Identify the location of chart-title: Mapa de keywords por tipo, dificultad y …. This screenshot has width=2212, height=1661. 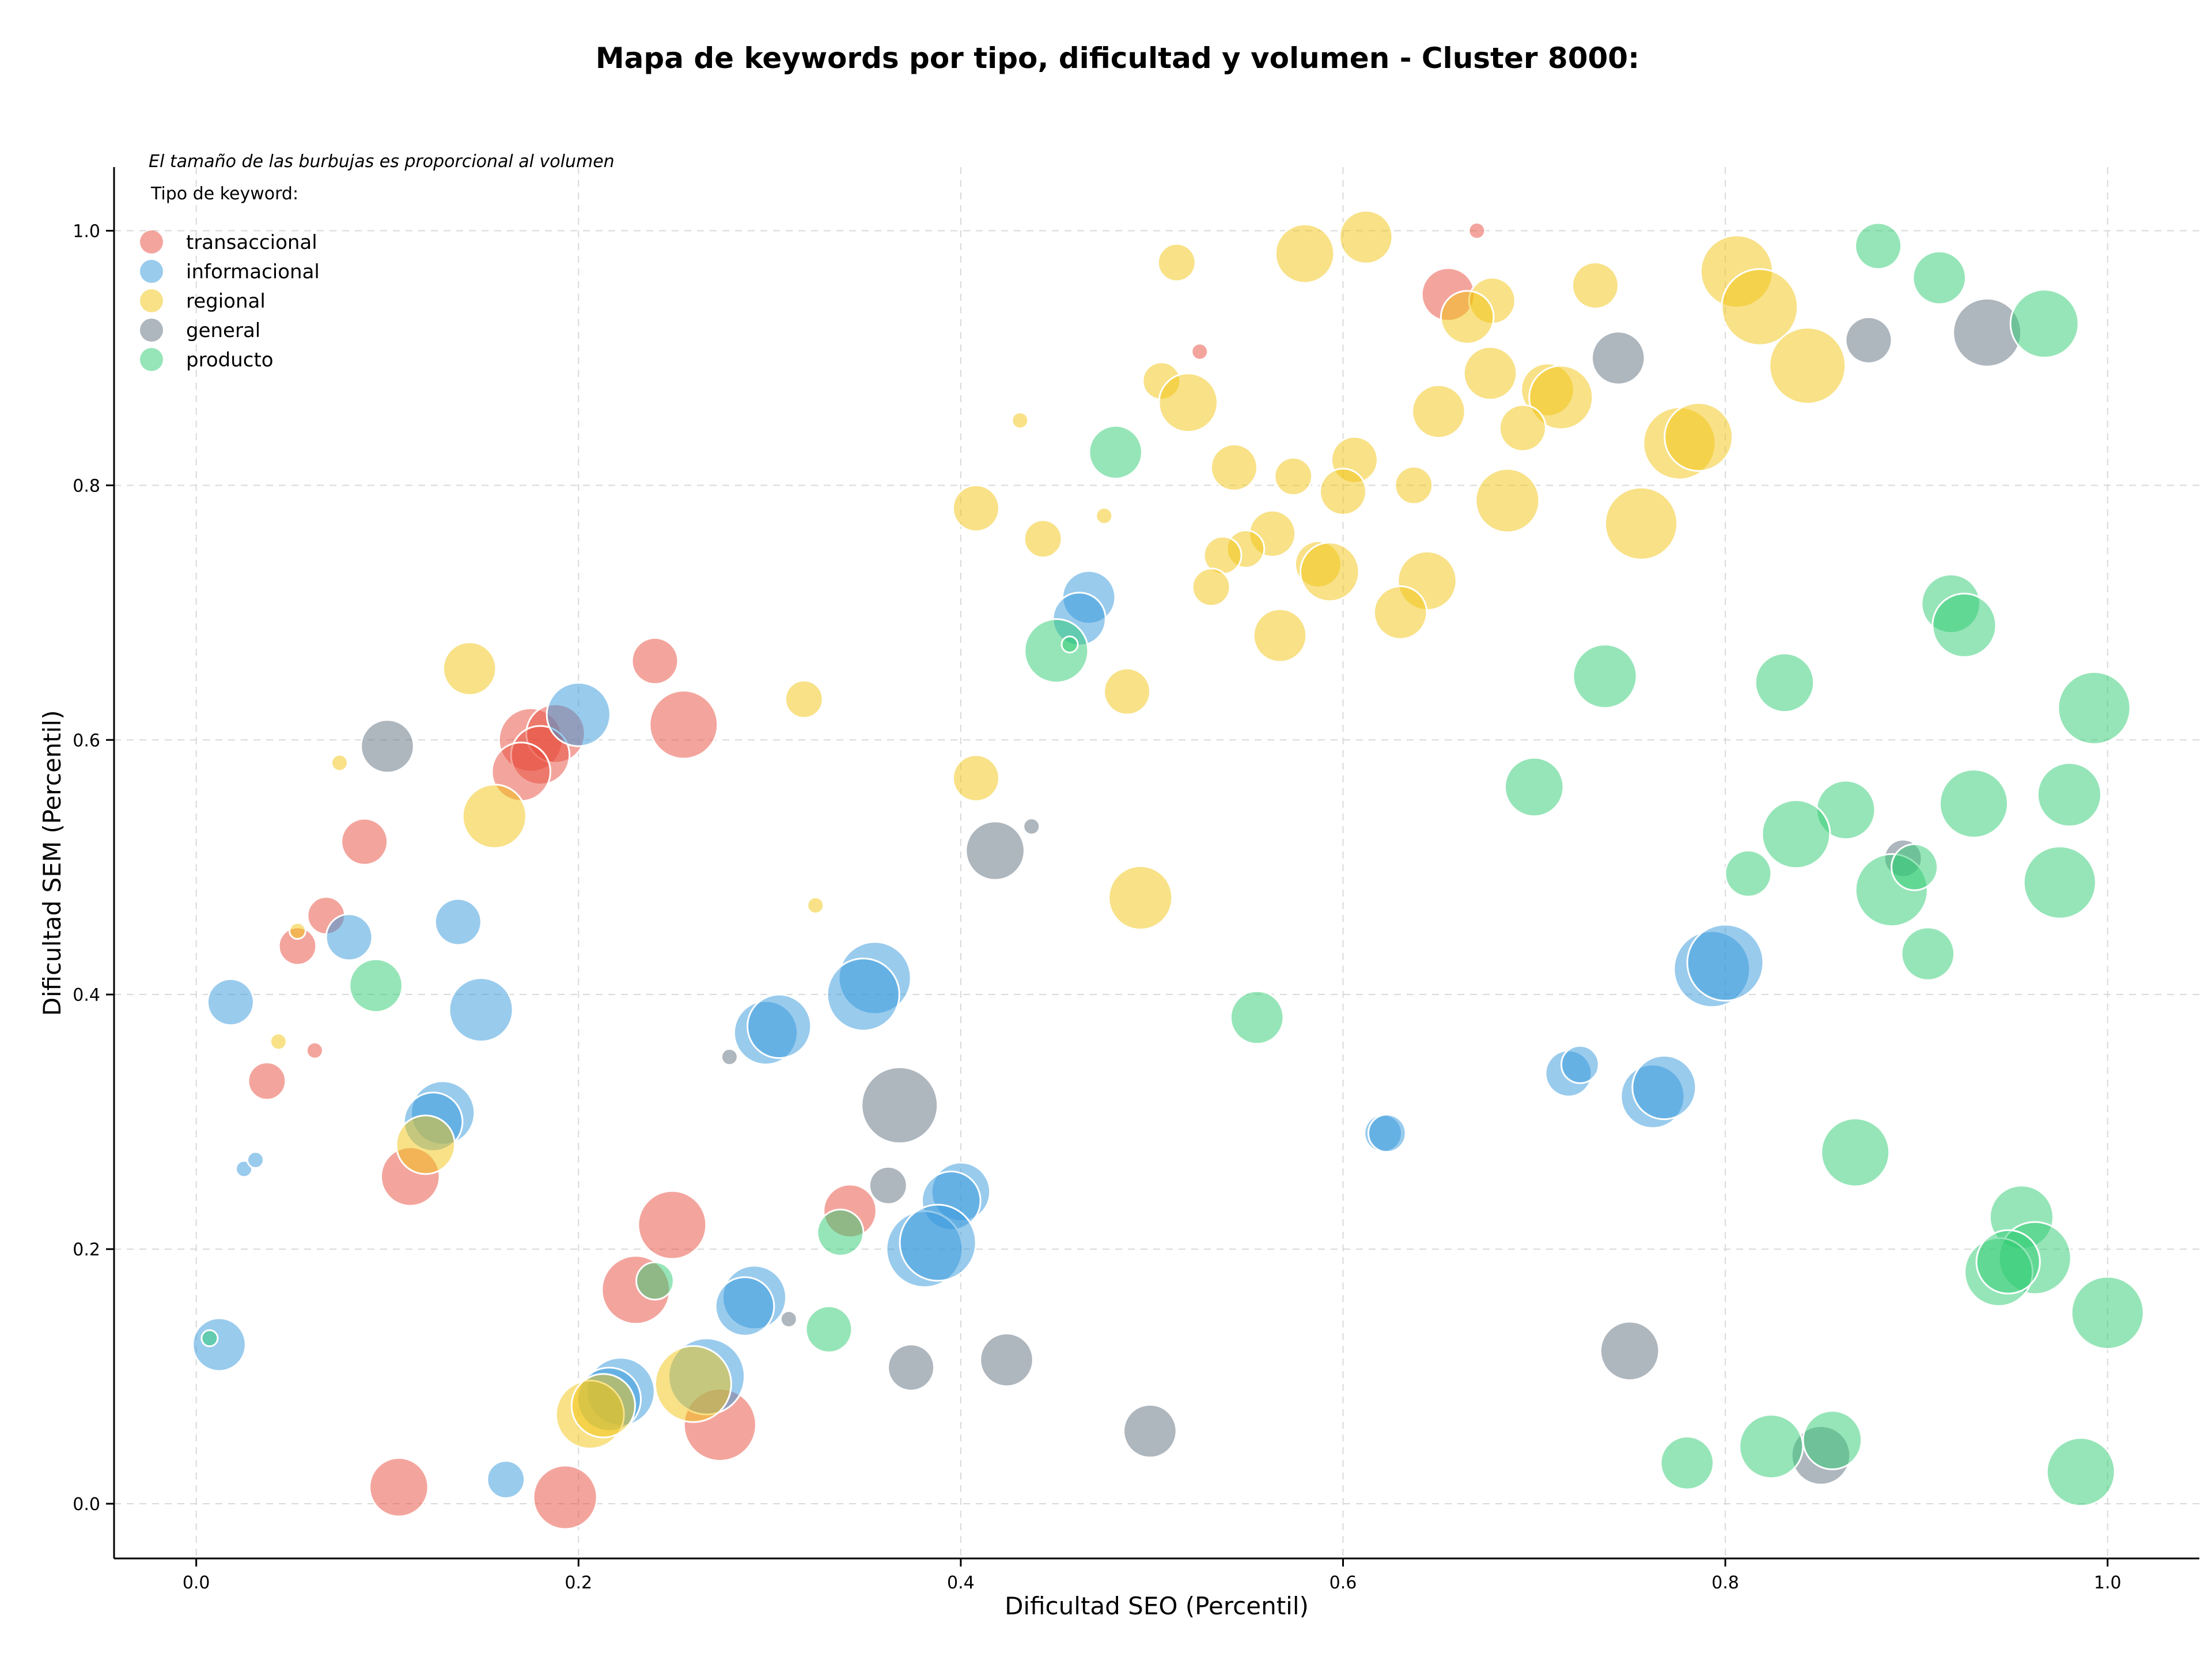
(1117, 58).